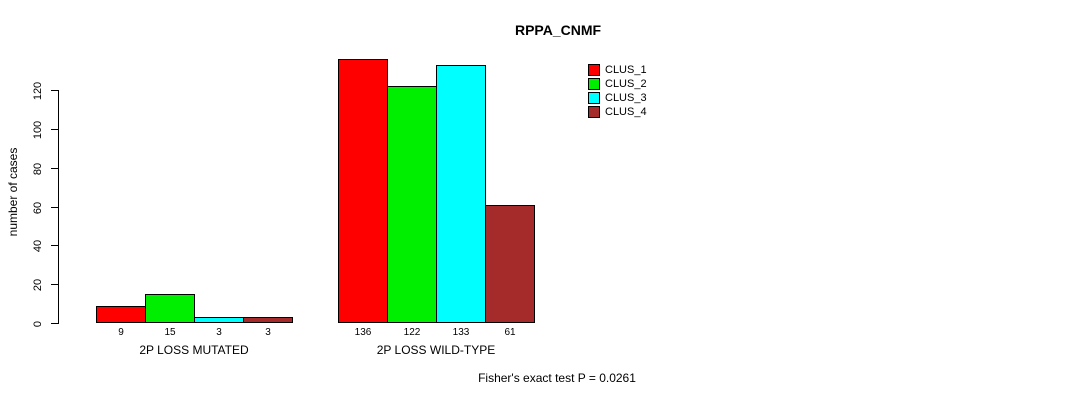 The width and height of the screenshot is (1090, 400). Describe the element at coordinates (436, 350) in the screenshot. I see `category-label: 2P LOSS WILD-TYPE` at that location.